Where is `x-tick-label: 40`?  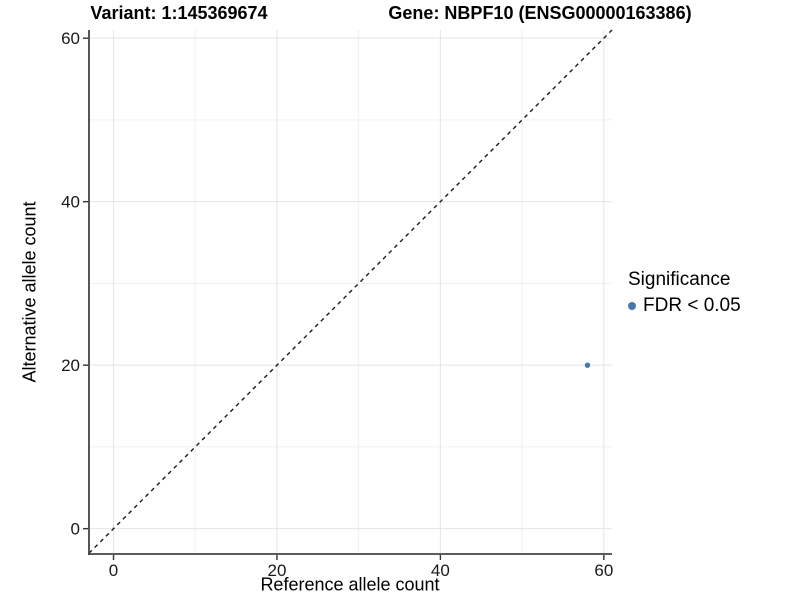
x-tick-label: 40 is located at coordinates (440, 570).